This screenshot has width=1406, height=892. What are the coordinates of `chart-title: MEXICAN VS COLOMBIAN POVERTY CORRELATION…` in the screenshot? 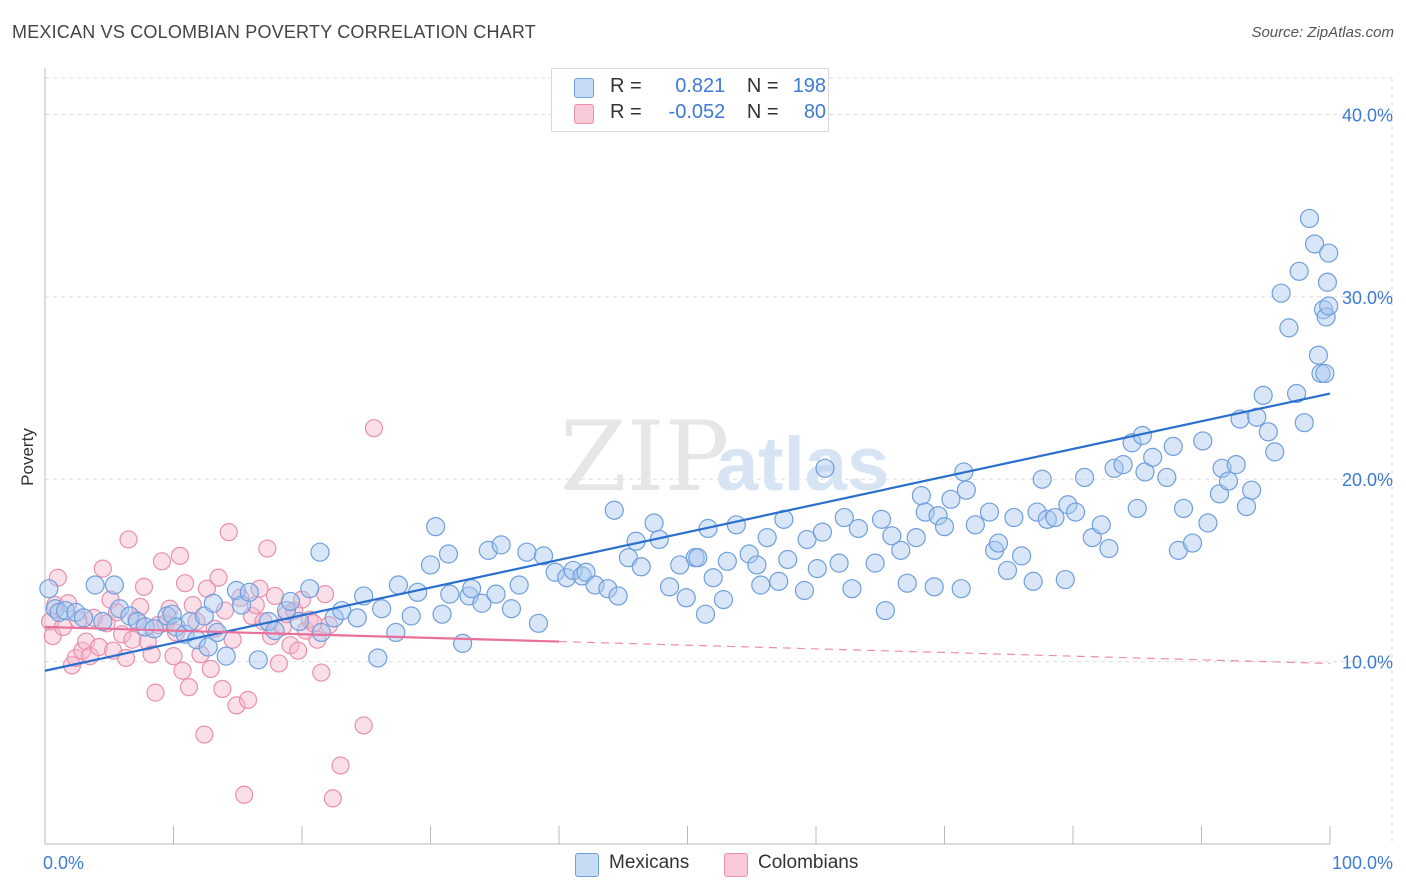 It's located at (274, 32).